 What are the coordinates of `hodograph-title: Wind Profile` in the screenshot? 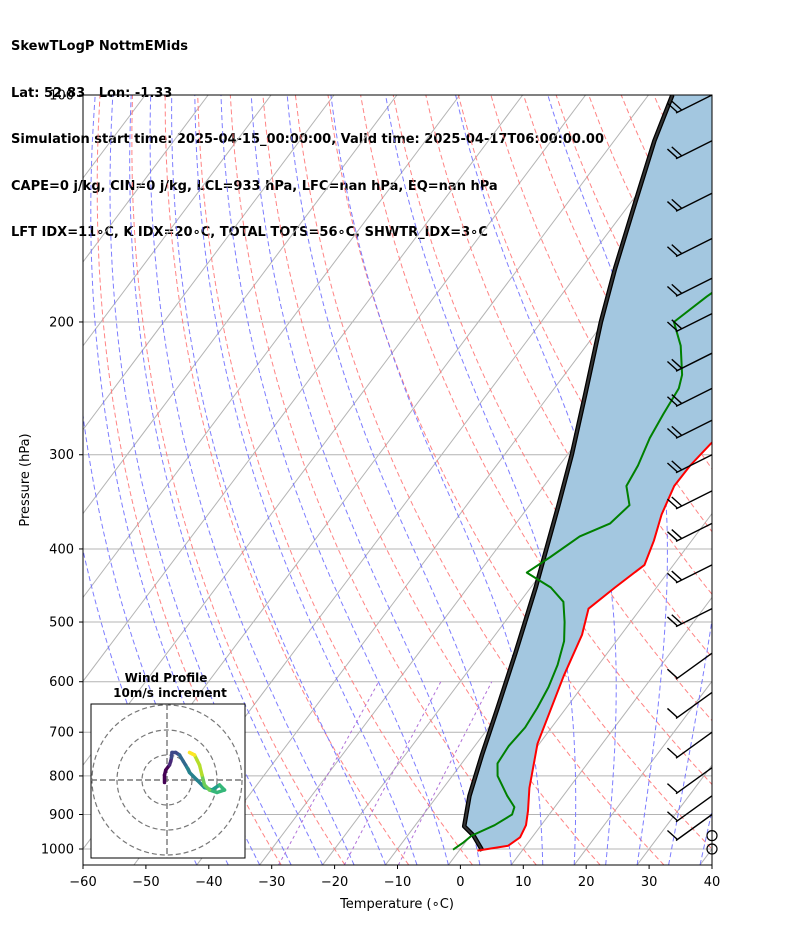 It's located at (166, 678).